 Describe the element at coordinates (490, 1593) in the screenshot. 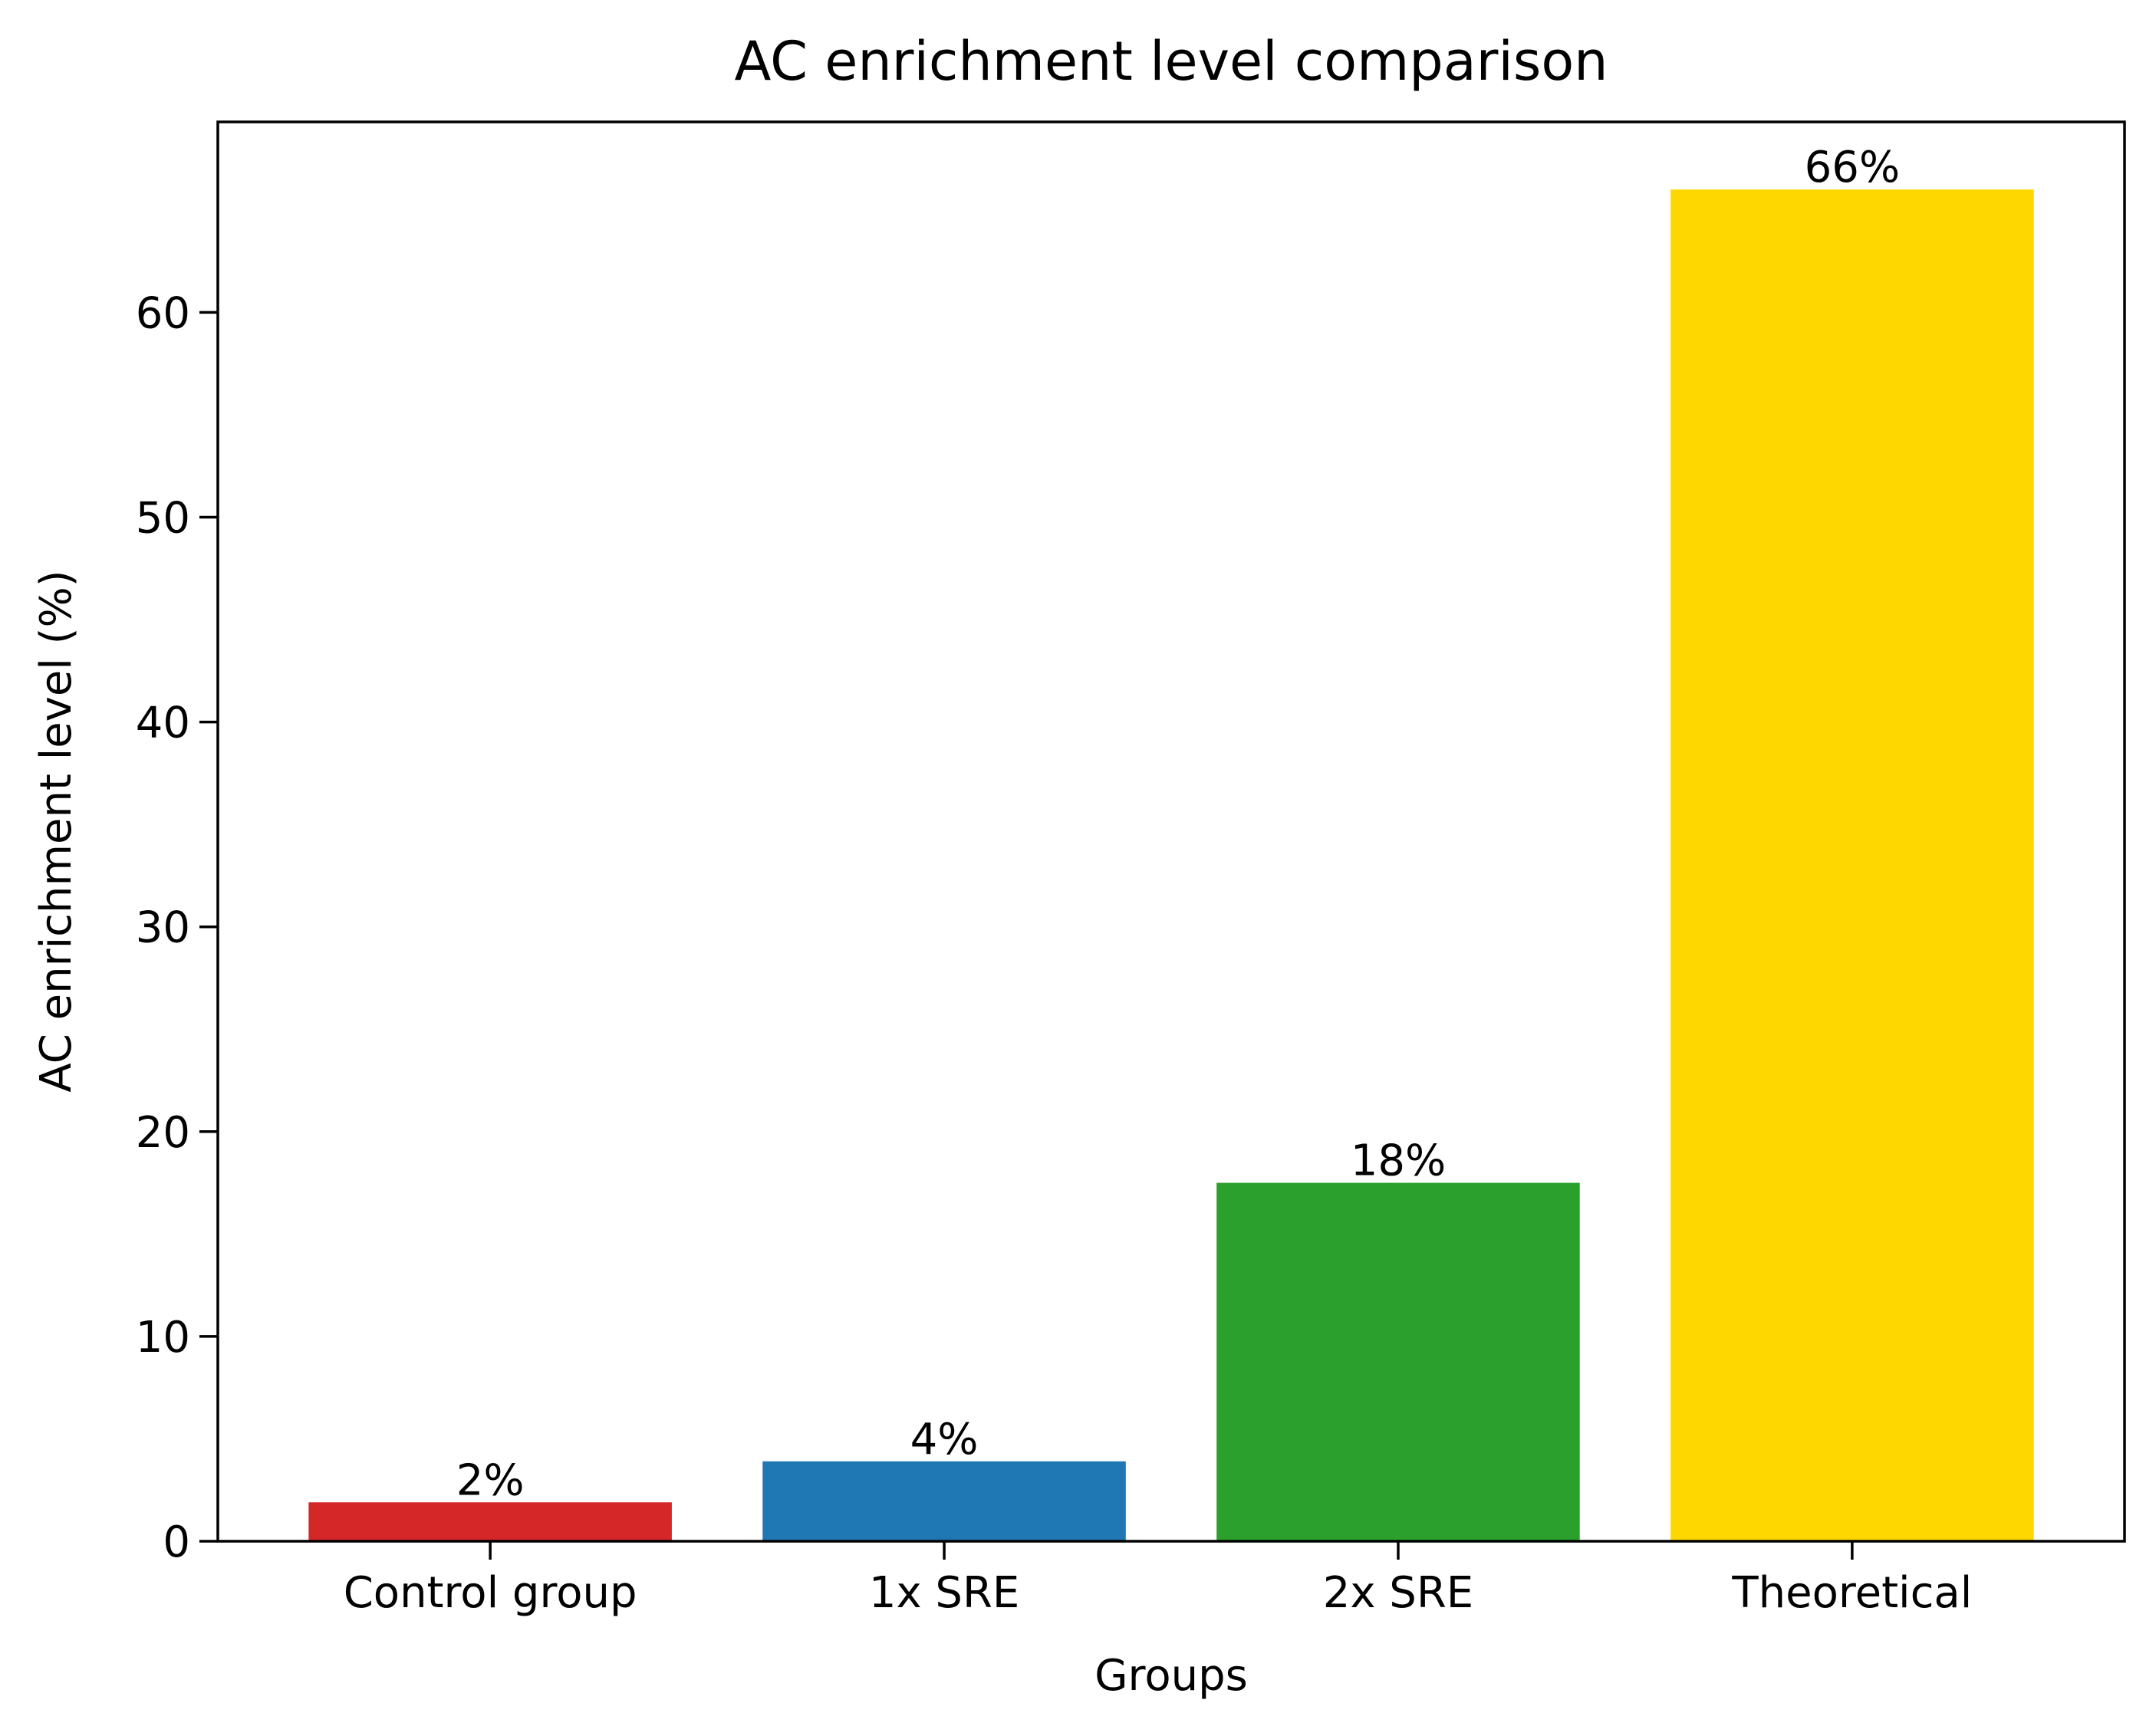

I see `x-tick-label-control-group: Control group` at that location.